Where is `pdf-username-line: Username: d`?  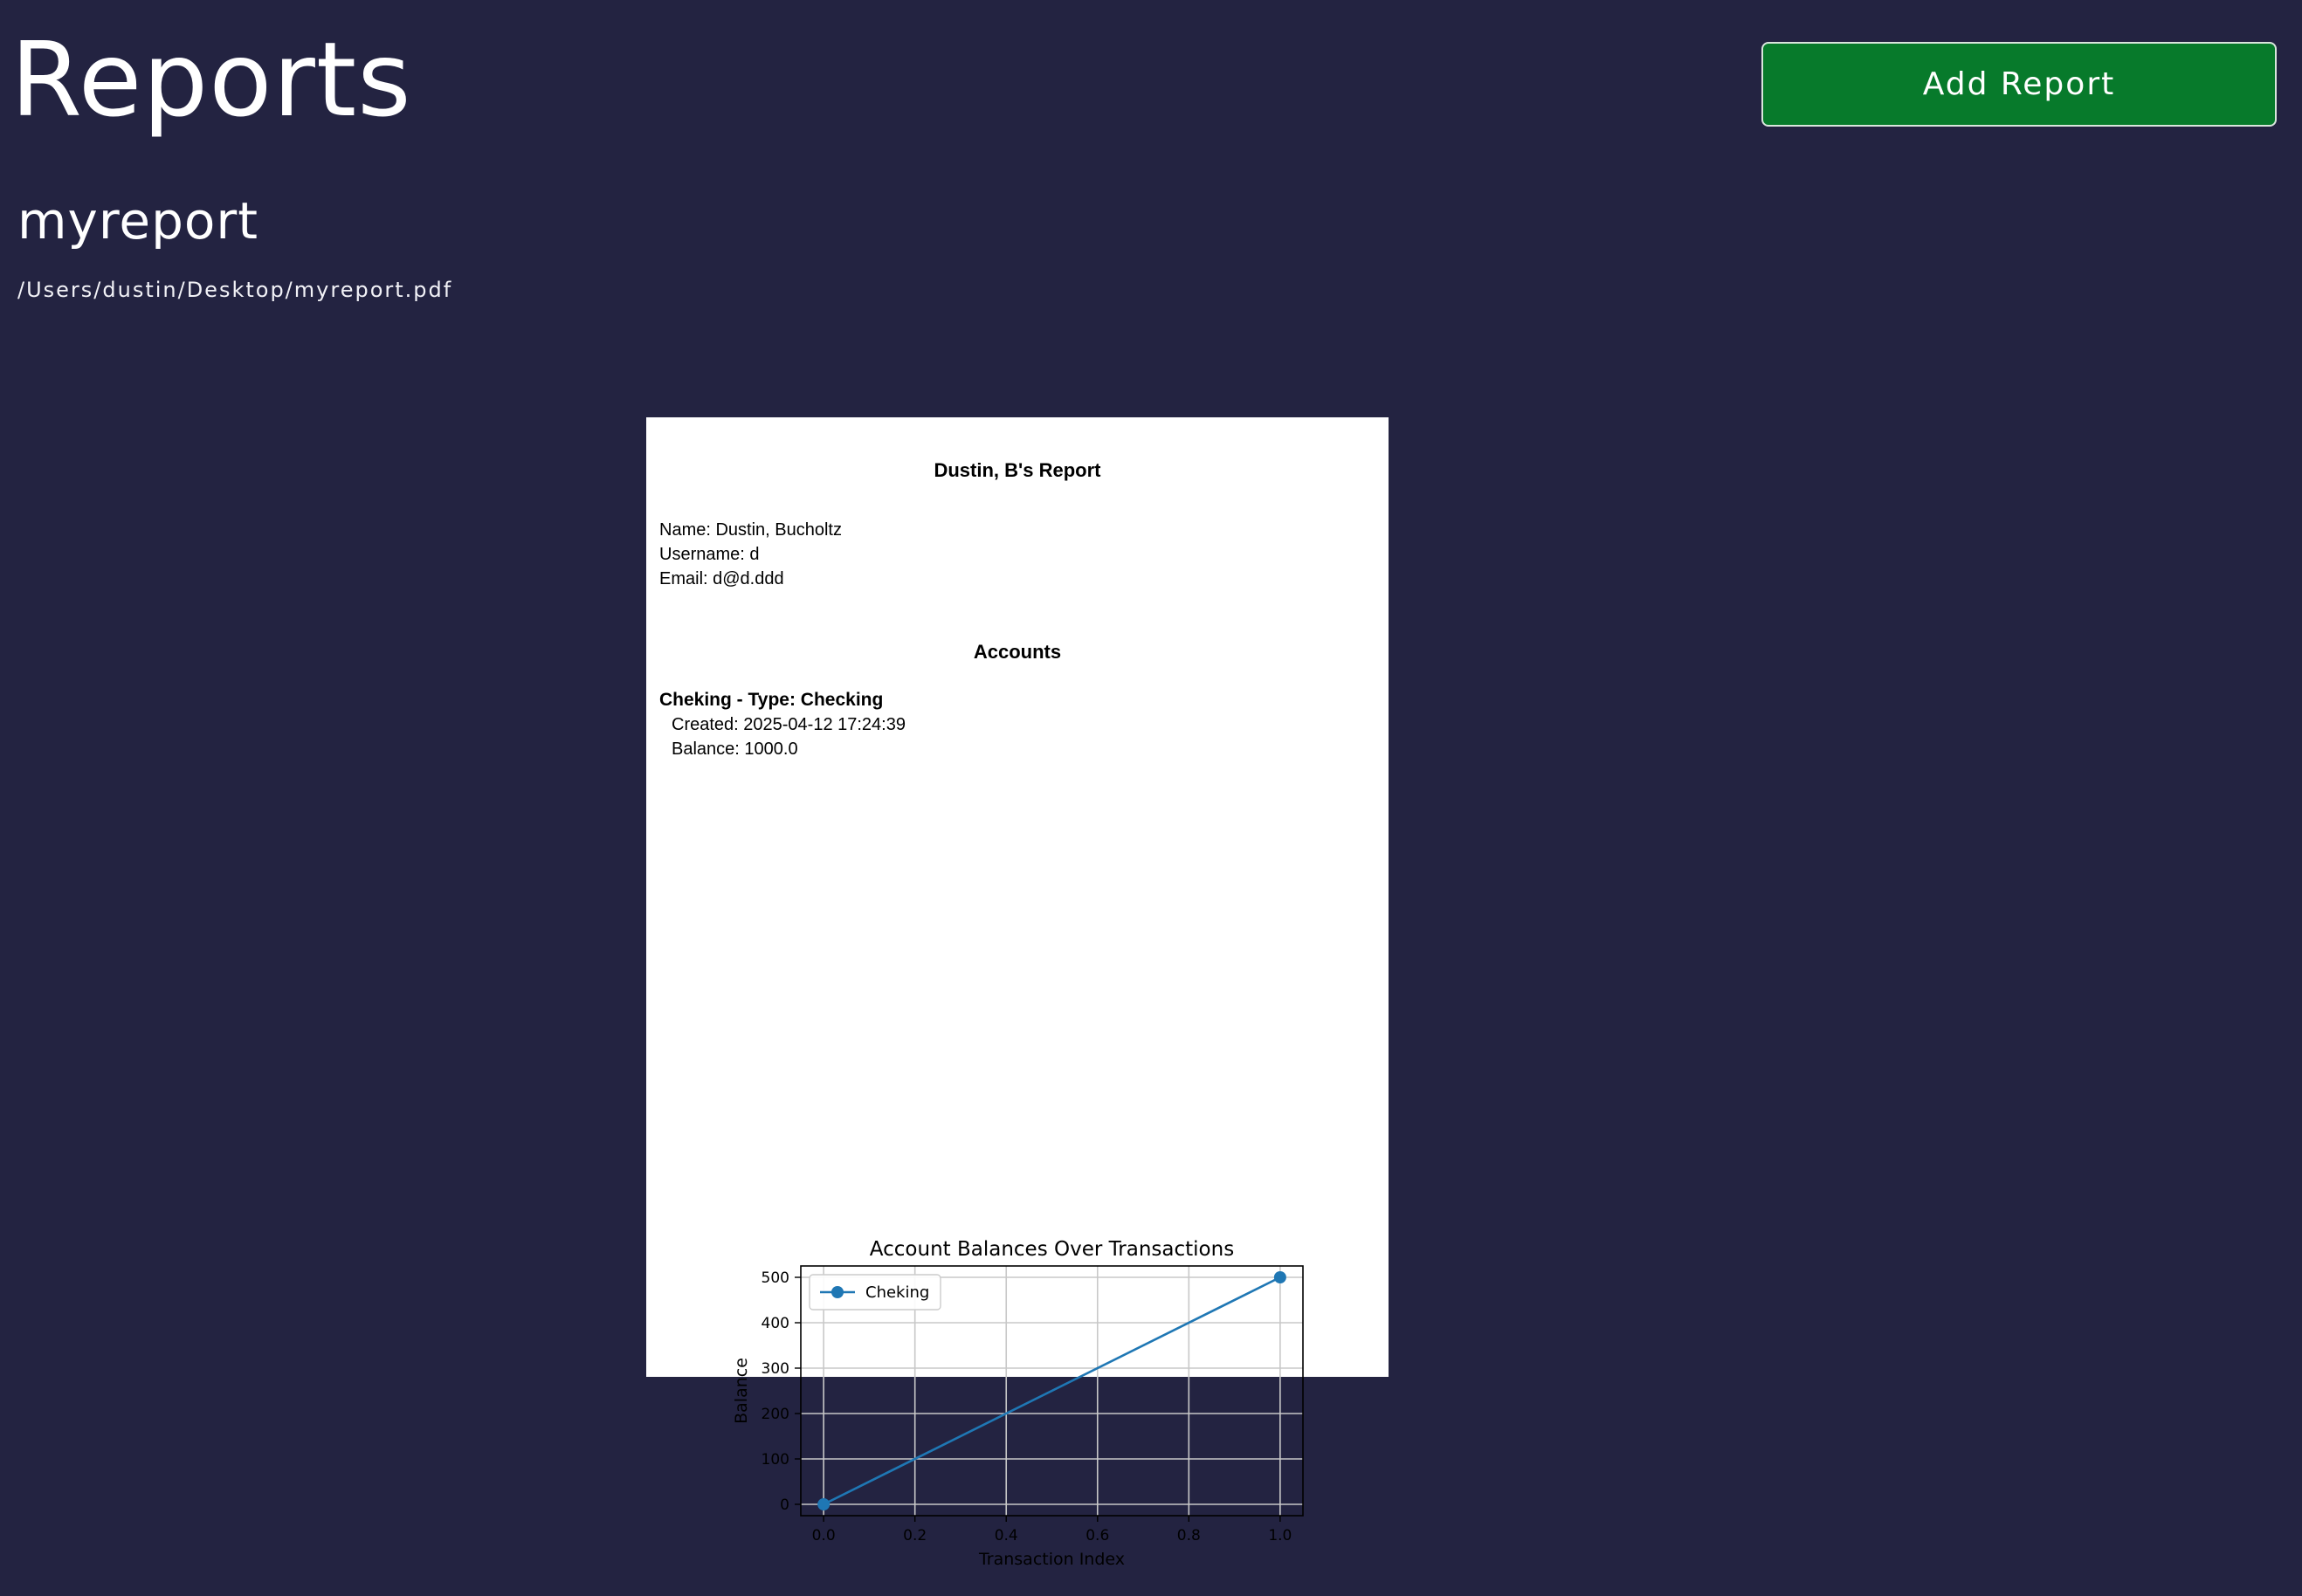 pdf-username-line: Username: d is located at coordinates (709, 555).